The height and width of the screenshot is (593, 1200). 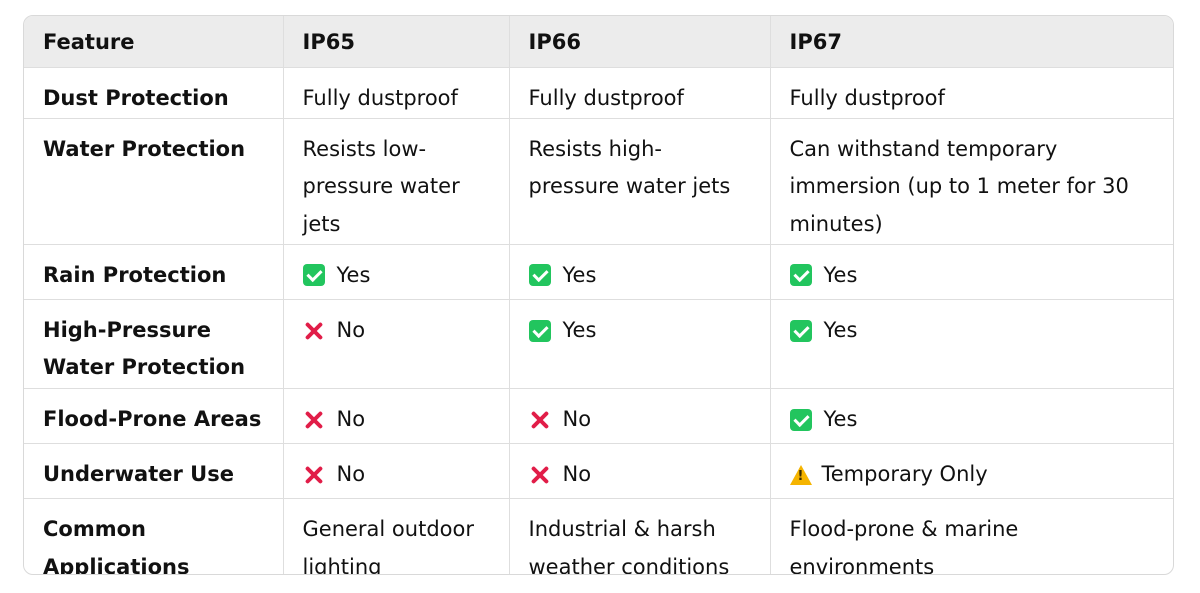 I want to click on cell-ip67: Temporary Only, so click(x=971, y=471).